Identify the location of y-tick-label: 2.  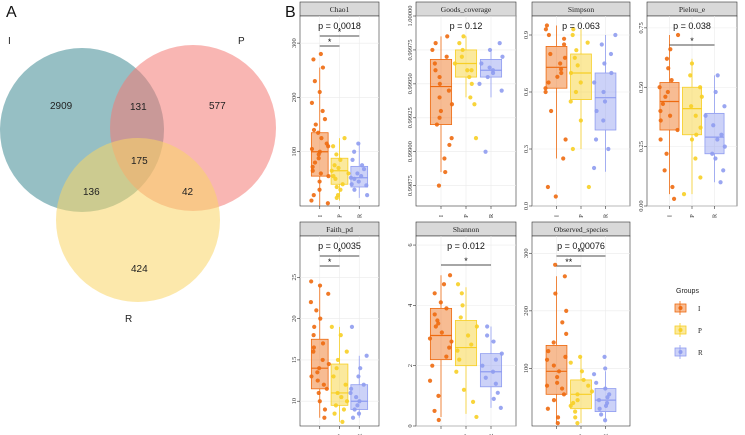
(410, 365).